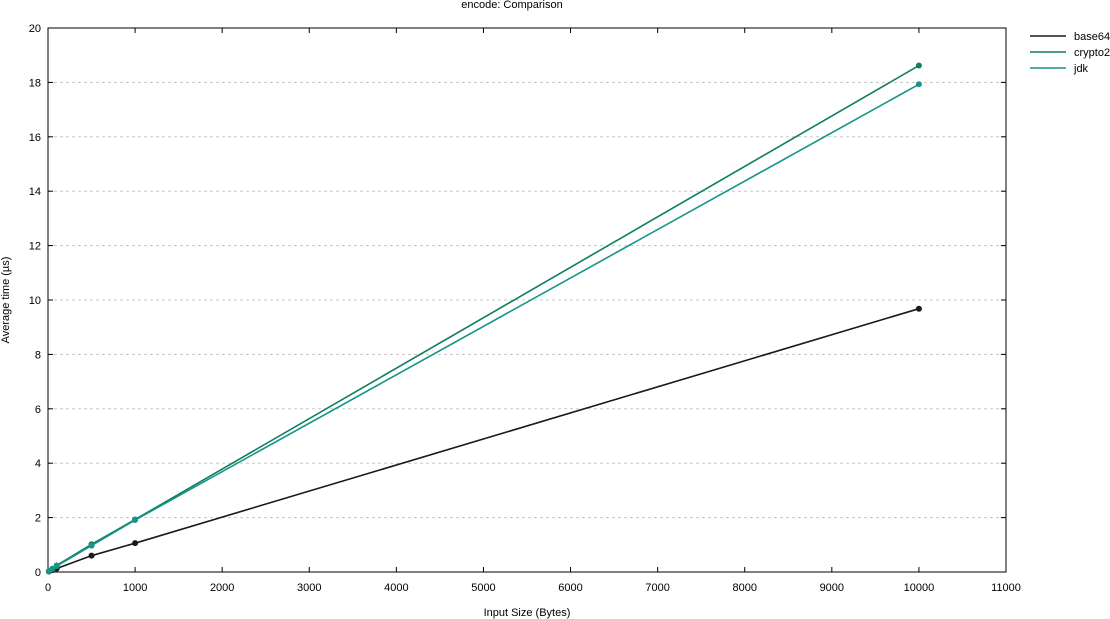 This screenshot has height=619, width=1110. What do you see at coordinates (38, 464) in the screenshot?
I see `y-tick-label: 4` at bounding box center [38, 464].